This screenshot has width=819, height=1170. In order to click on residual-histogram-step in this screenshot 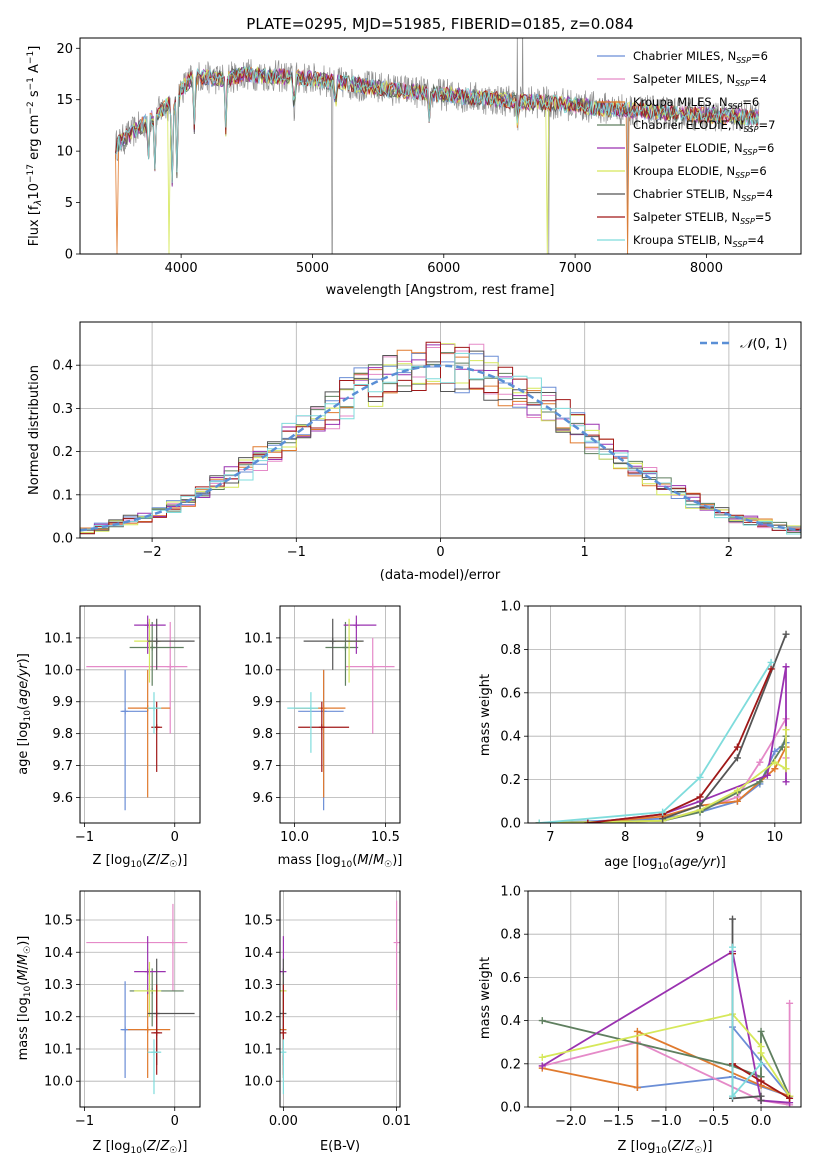, I will do `click(440, 444)`.